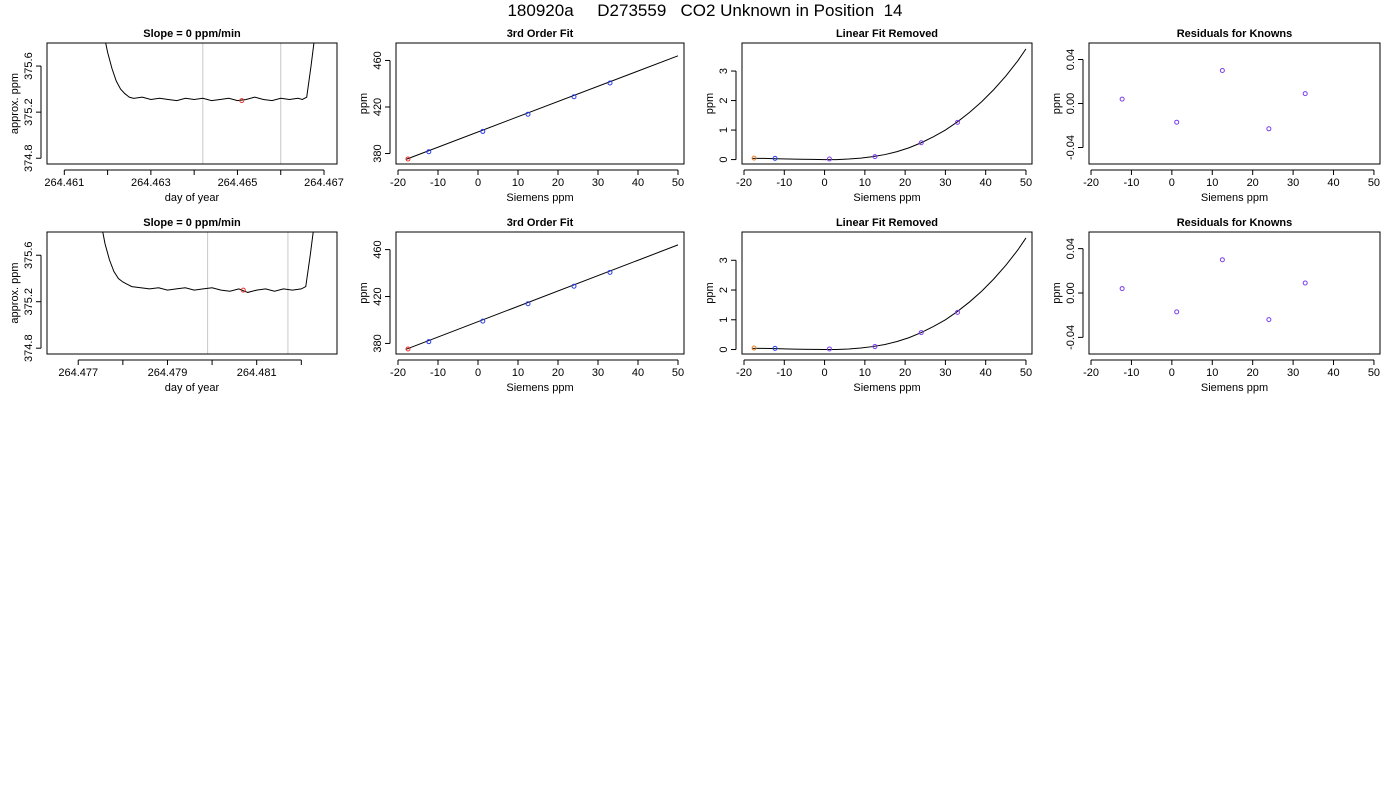 This screenshot has height=800, width=1400. Describe the element at coordinates (257, 373) in the screenshot. I see `x-tick-label: 264.481` at that location.